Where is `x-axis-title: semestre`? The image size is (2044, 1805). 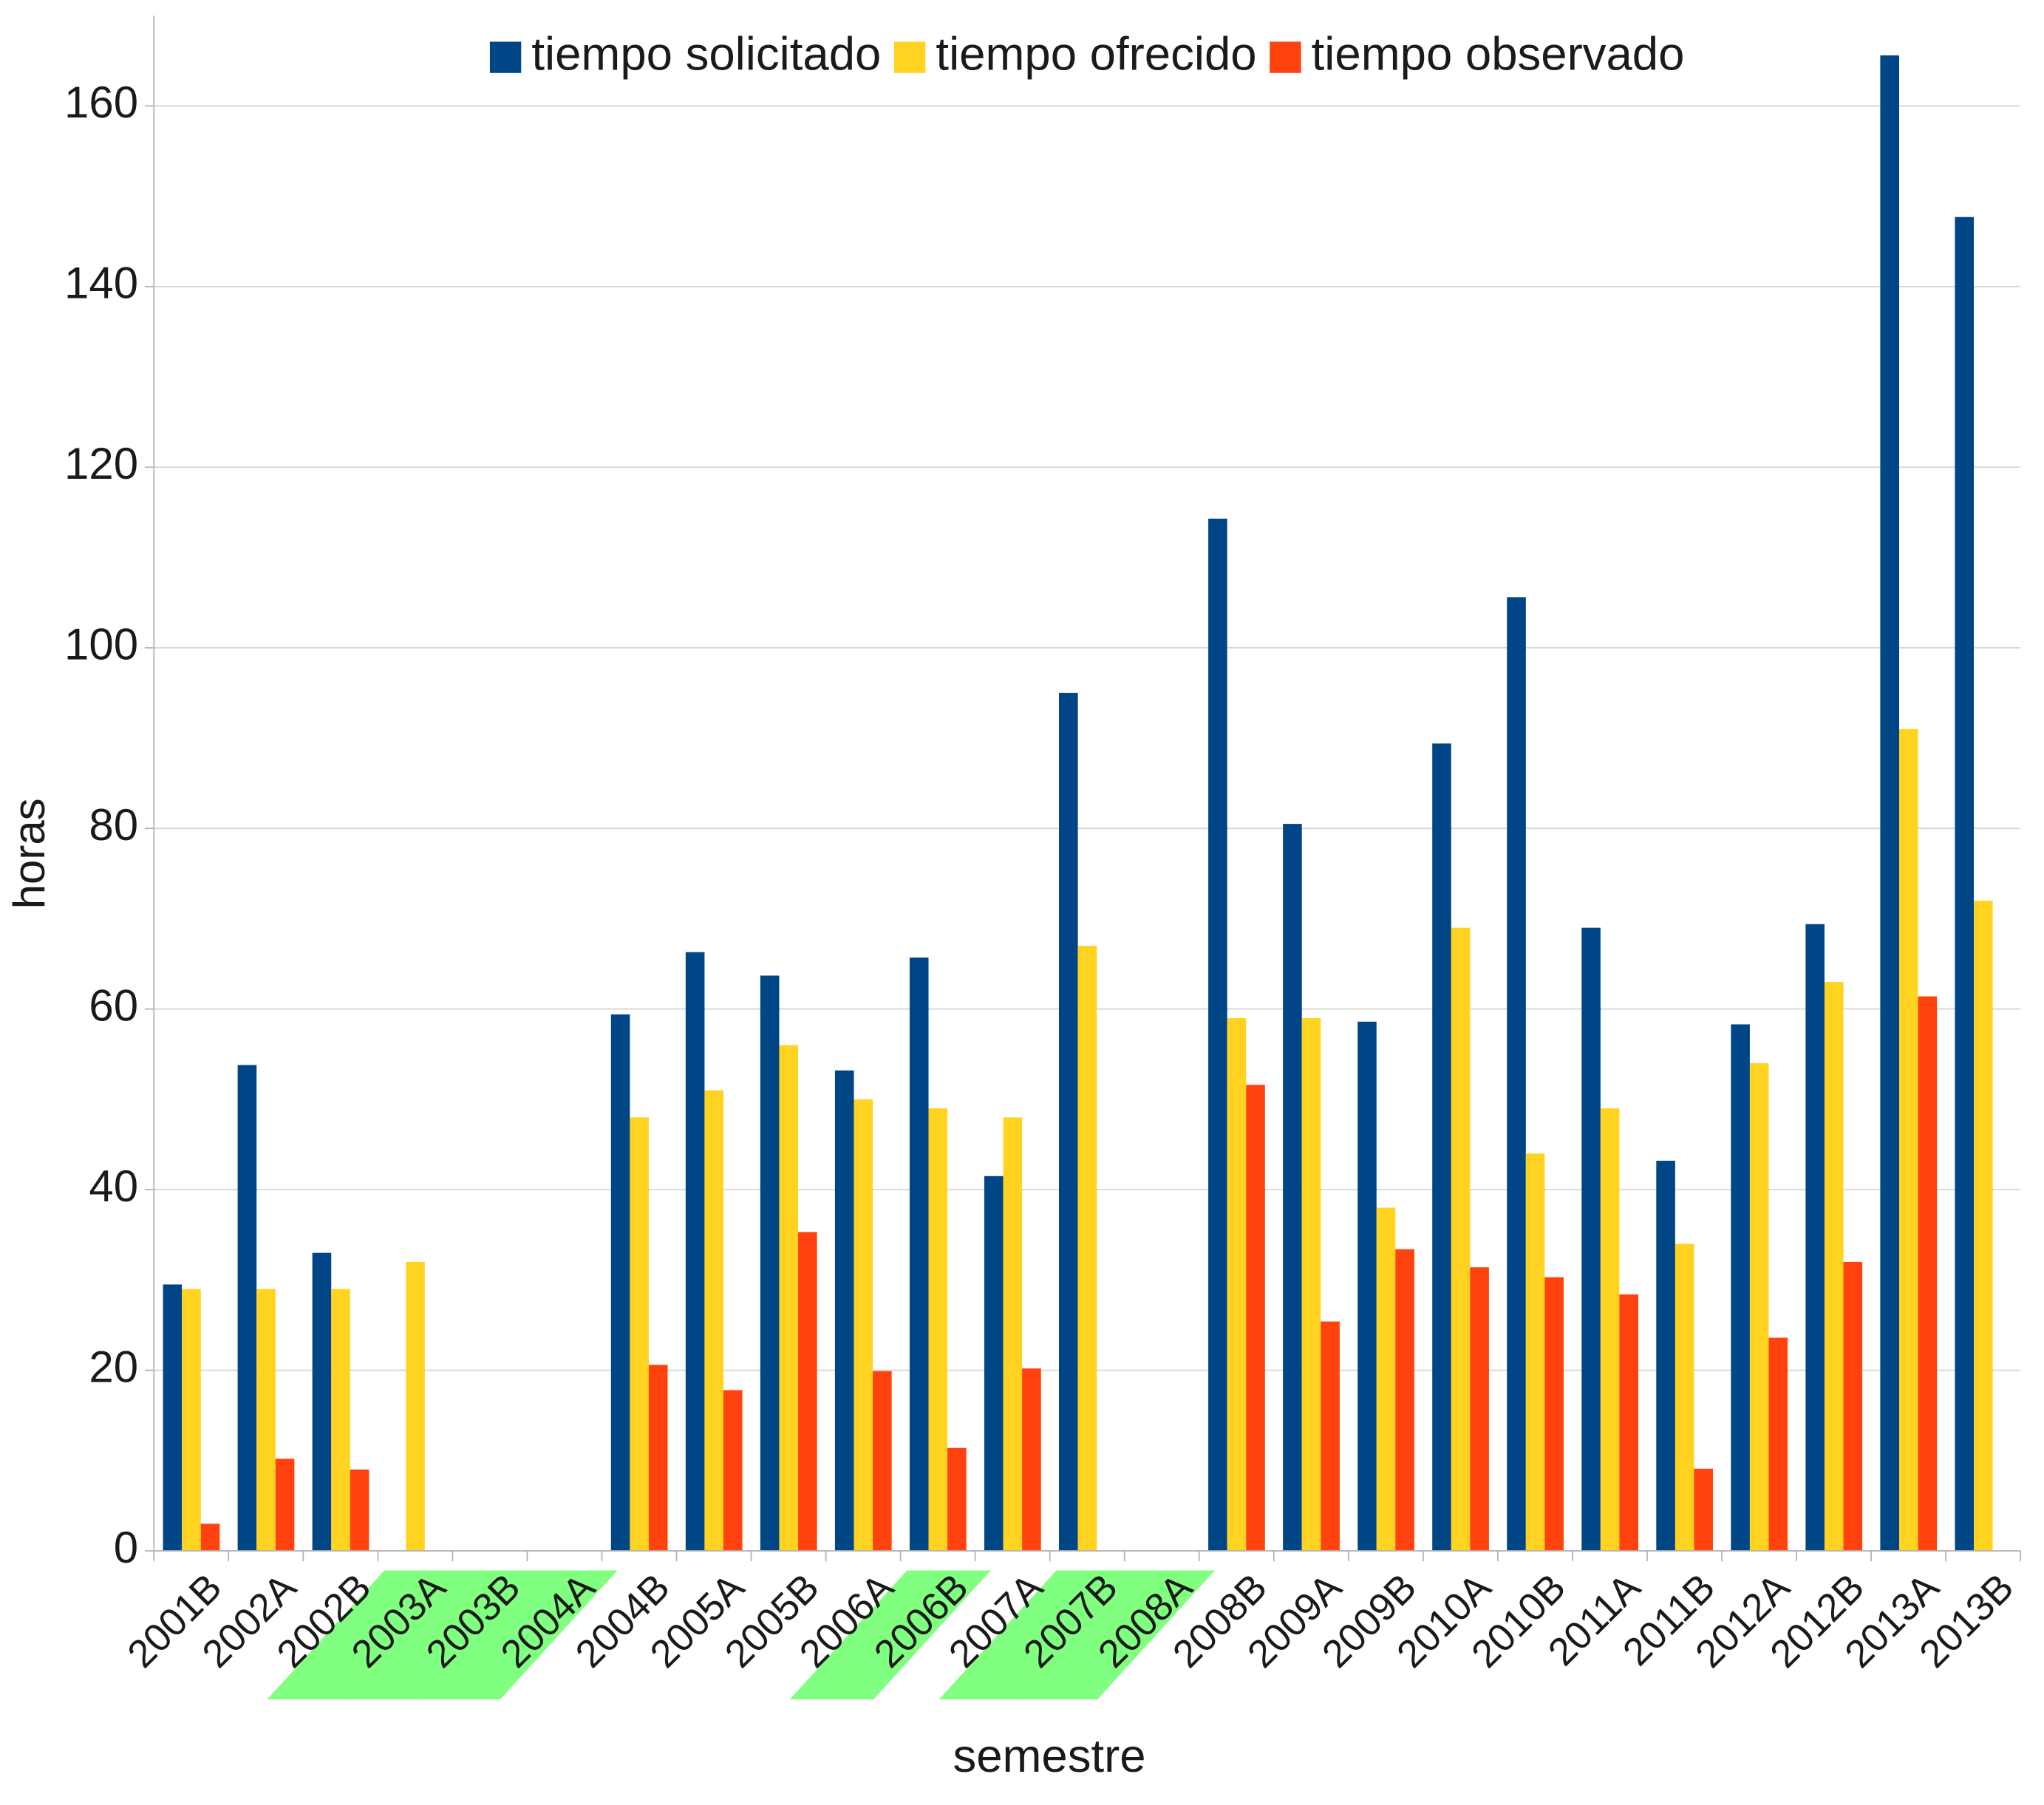
x-axis-title: semestre is located at coordinates (1049, 1756).